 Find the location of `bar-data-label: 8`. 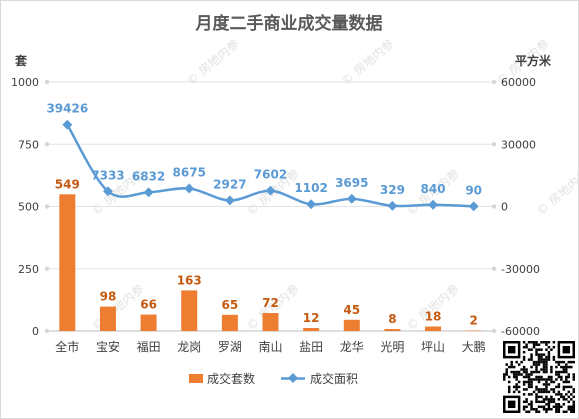

bar-data-label: 8 is located at coordinates (392, 319).